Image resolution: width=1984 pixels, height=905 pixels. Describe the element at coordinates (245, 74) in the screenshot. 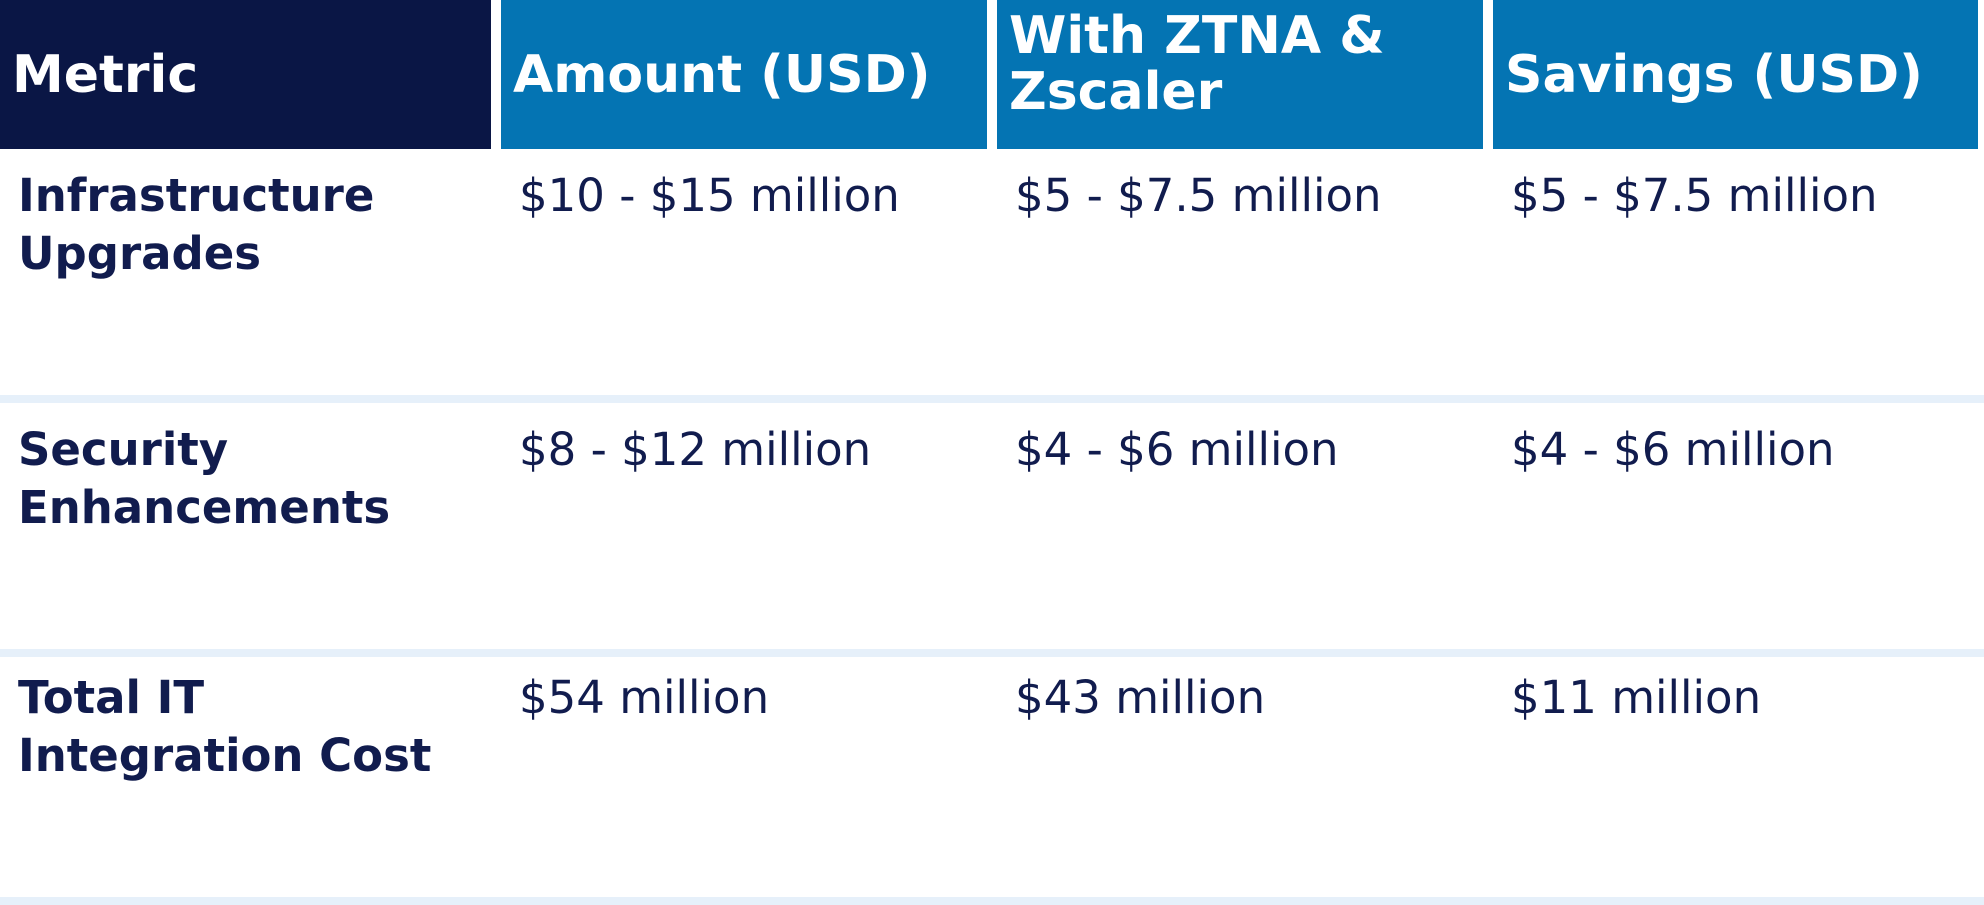

I see `header-cell: Metric` at that location.